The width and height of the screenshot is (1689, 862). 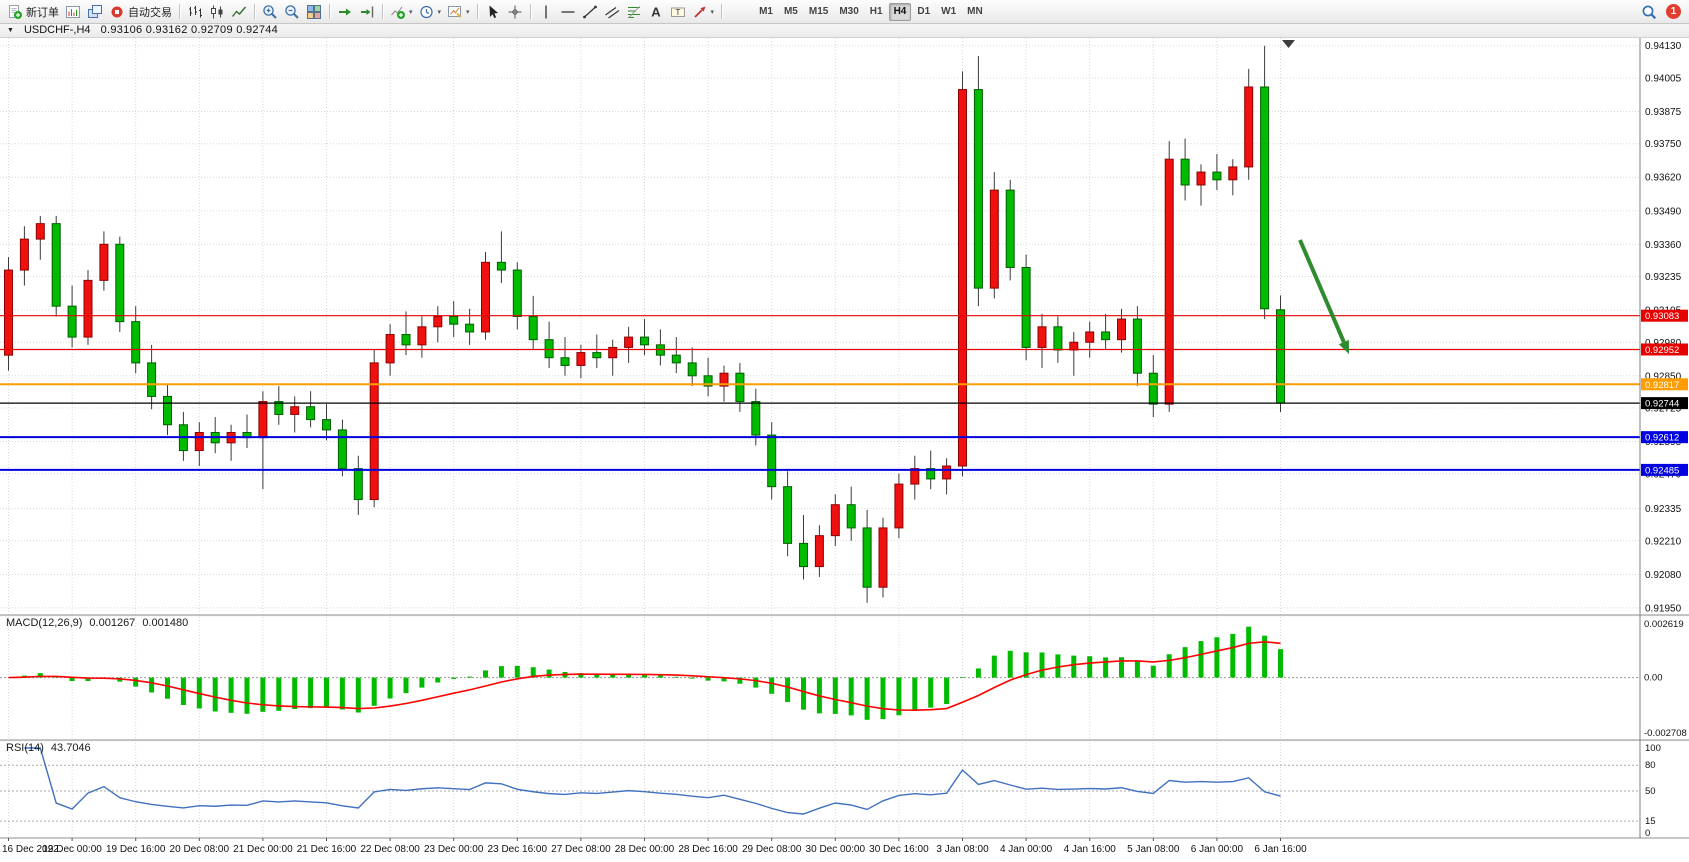 I want to click on svg-text: 22 Dec 08:00, so click(x=390, y=849).